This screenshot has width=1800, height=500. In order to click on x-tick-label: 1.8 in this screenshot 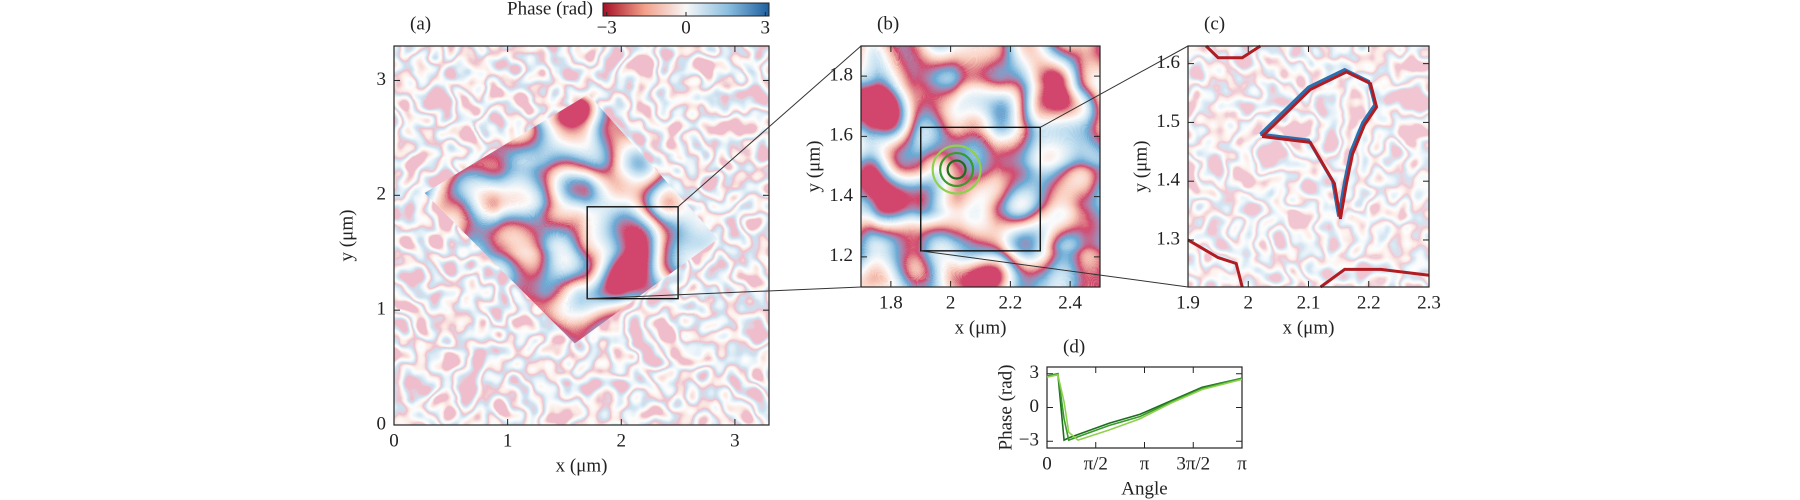, I will do `click(891, 302)`.